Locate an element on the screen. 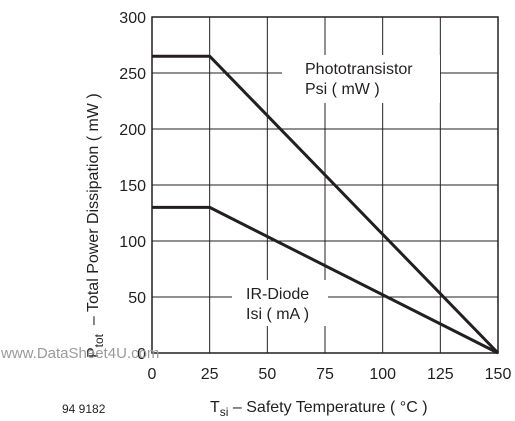 The width and height of the screenshot is (515, 421). y-tick-label-50: 50 is located at coordinates (137, 298).